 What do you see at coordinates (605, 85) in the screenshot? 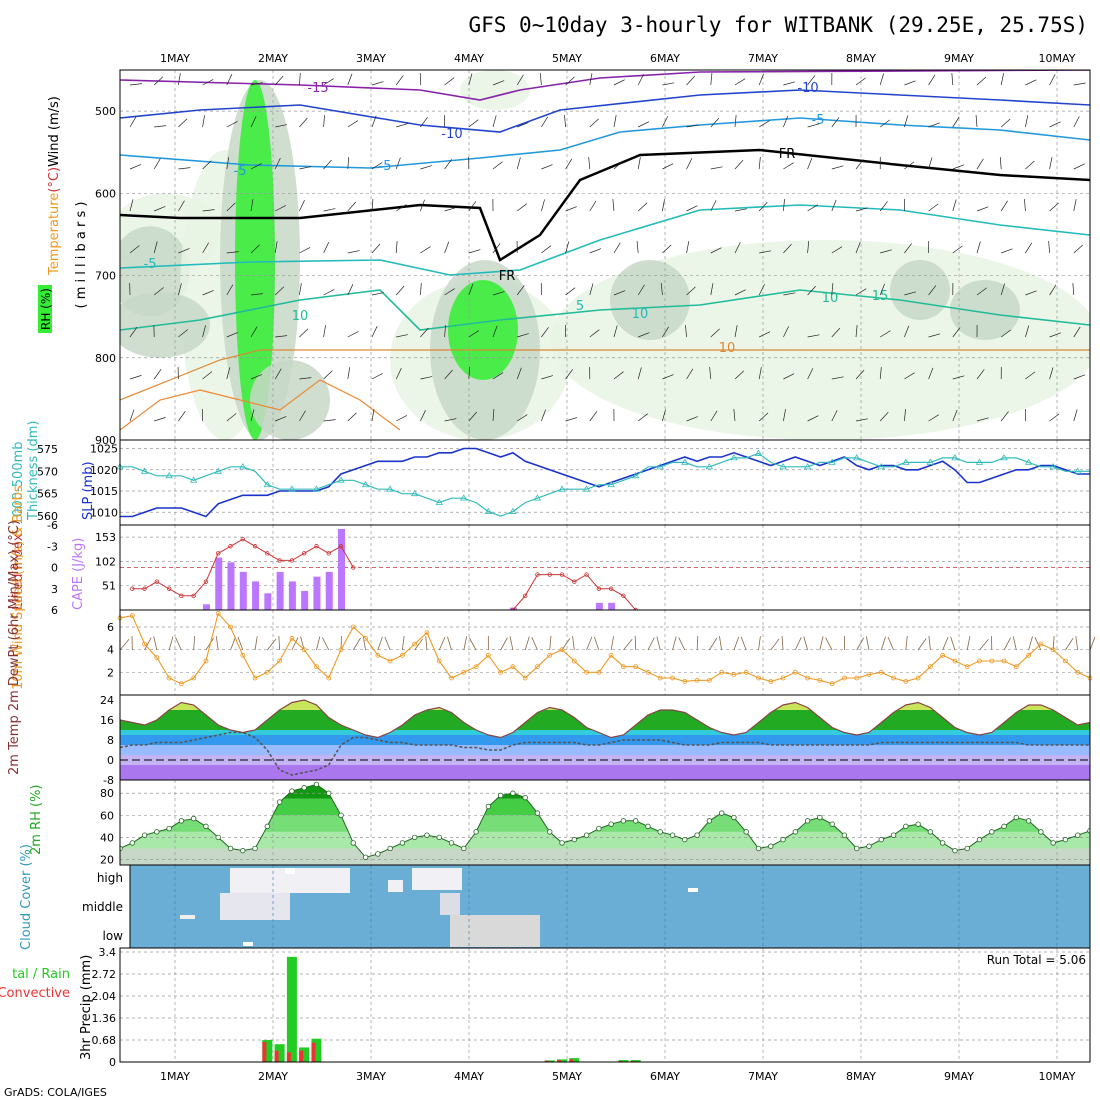
I see `temperature-contour` at bounding box center [605, 85].